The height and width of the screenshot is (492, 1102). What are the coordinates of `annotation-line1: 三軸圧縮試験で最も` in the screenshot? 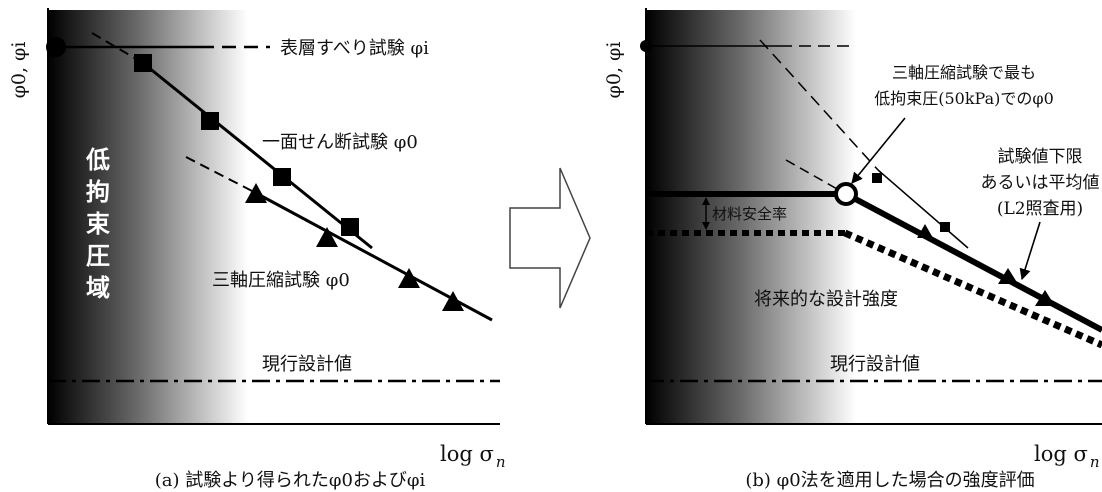 It's located at (964, 72).